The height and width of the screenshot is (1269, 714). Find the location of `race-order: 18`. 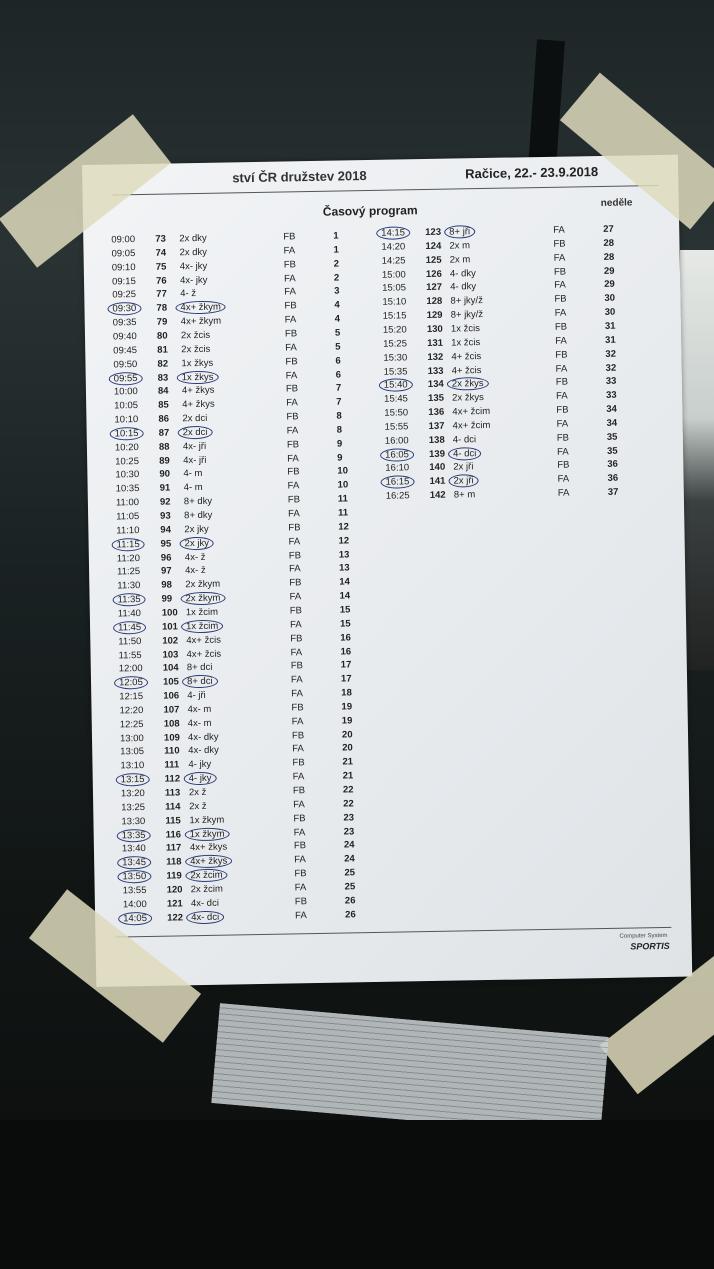

race-order: 18 is located at coordinates (346, 693).